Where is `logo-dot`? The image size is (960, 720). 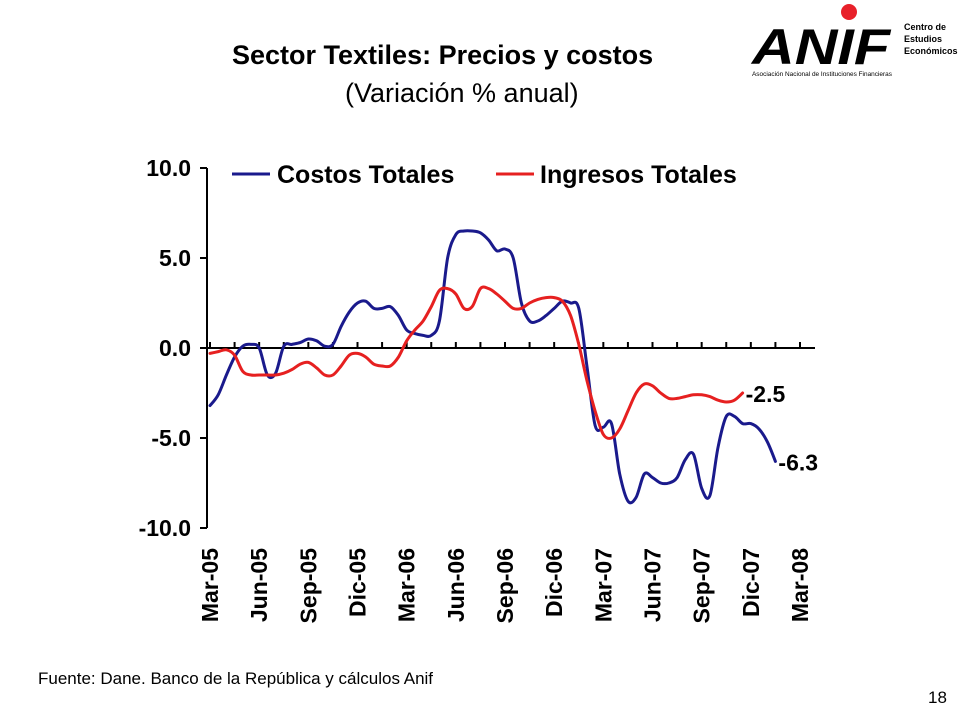 logo-dot is located at coordinates (849, 12).